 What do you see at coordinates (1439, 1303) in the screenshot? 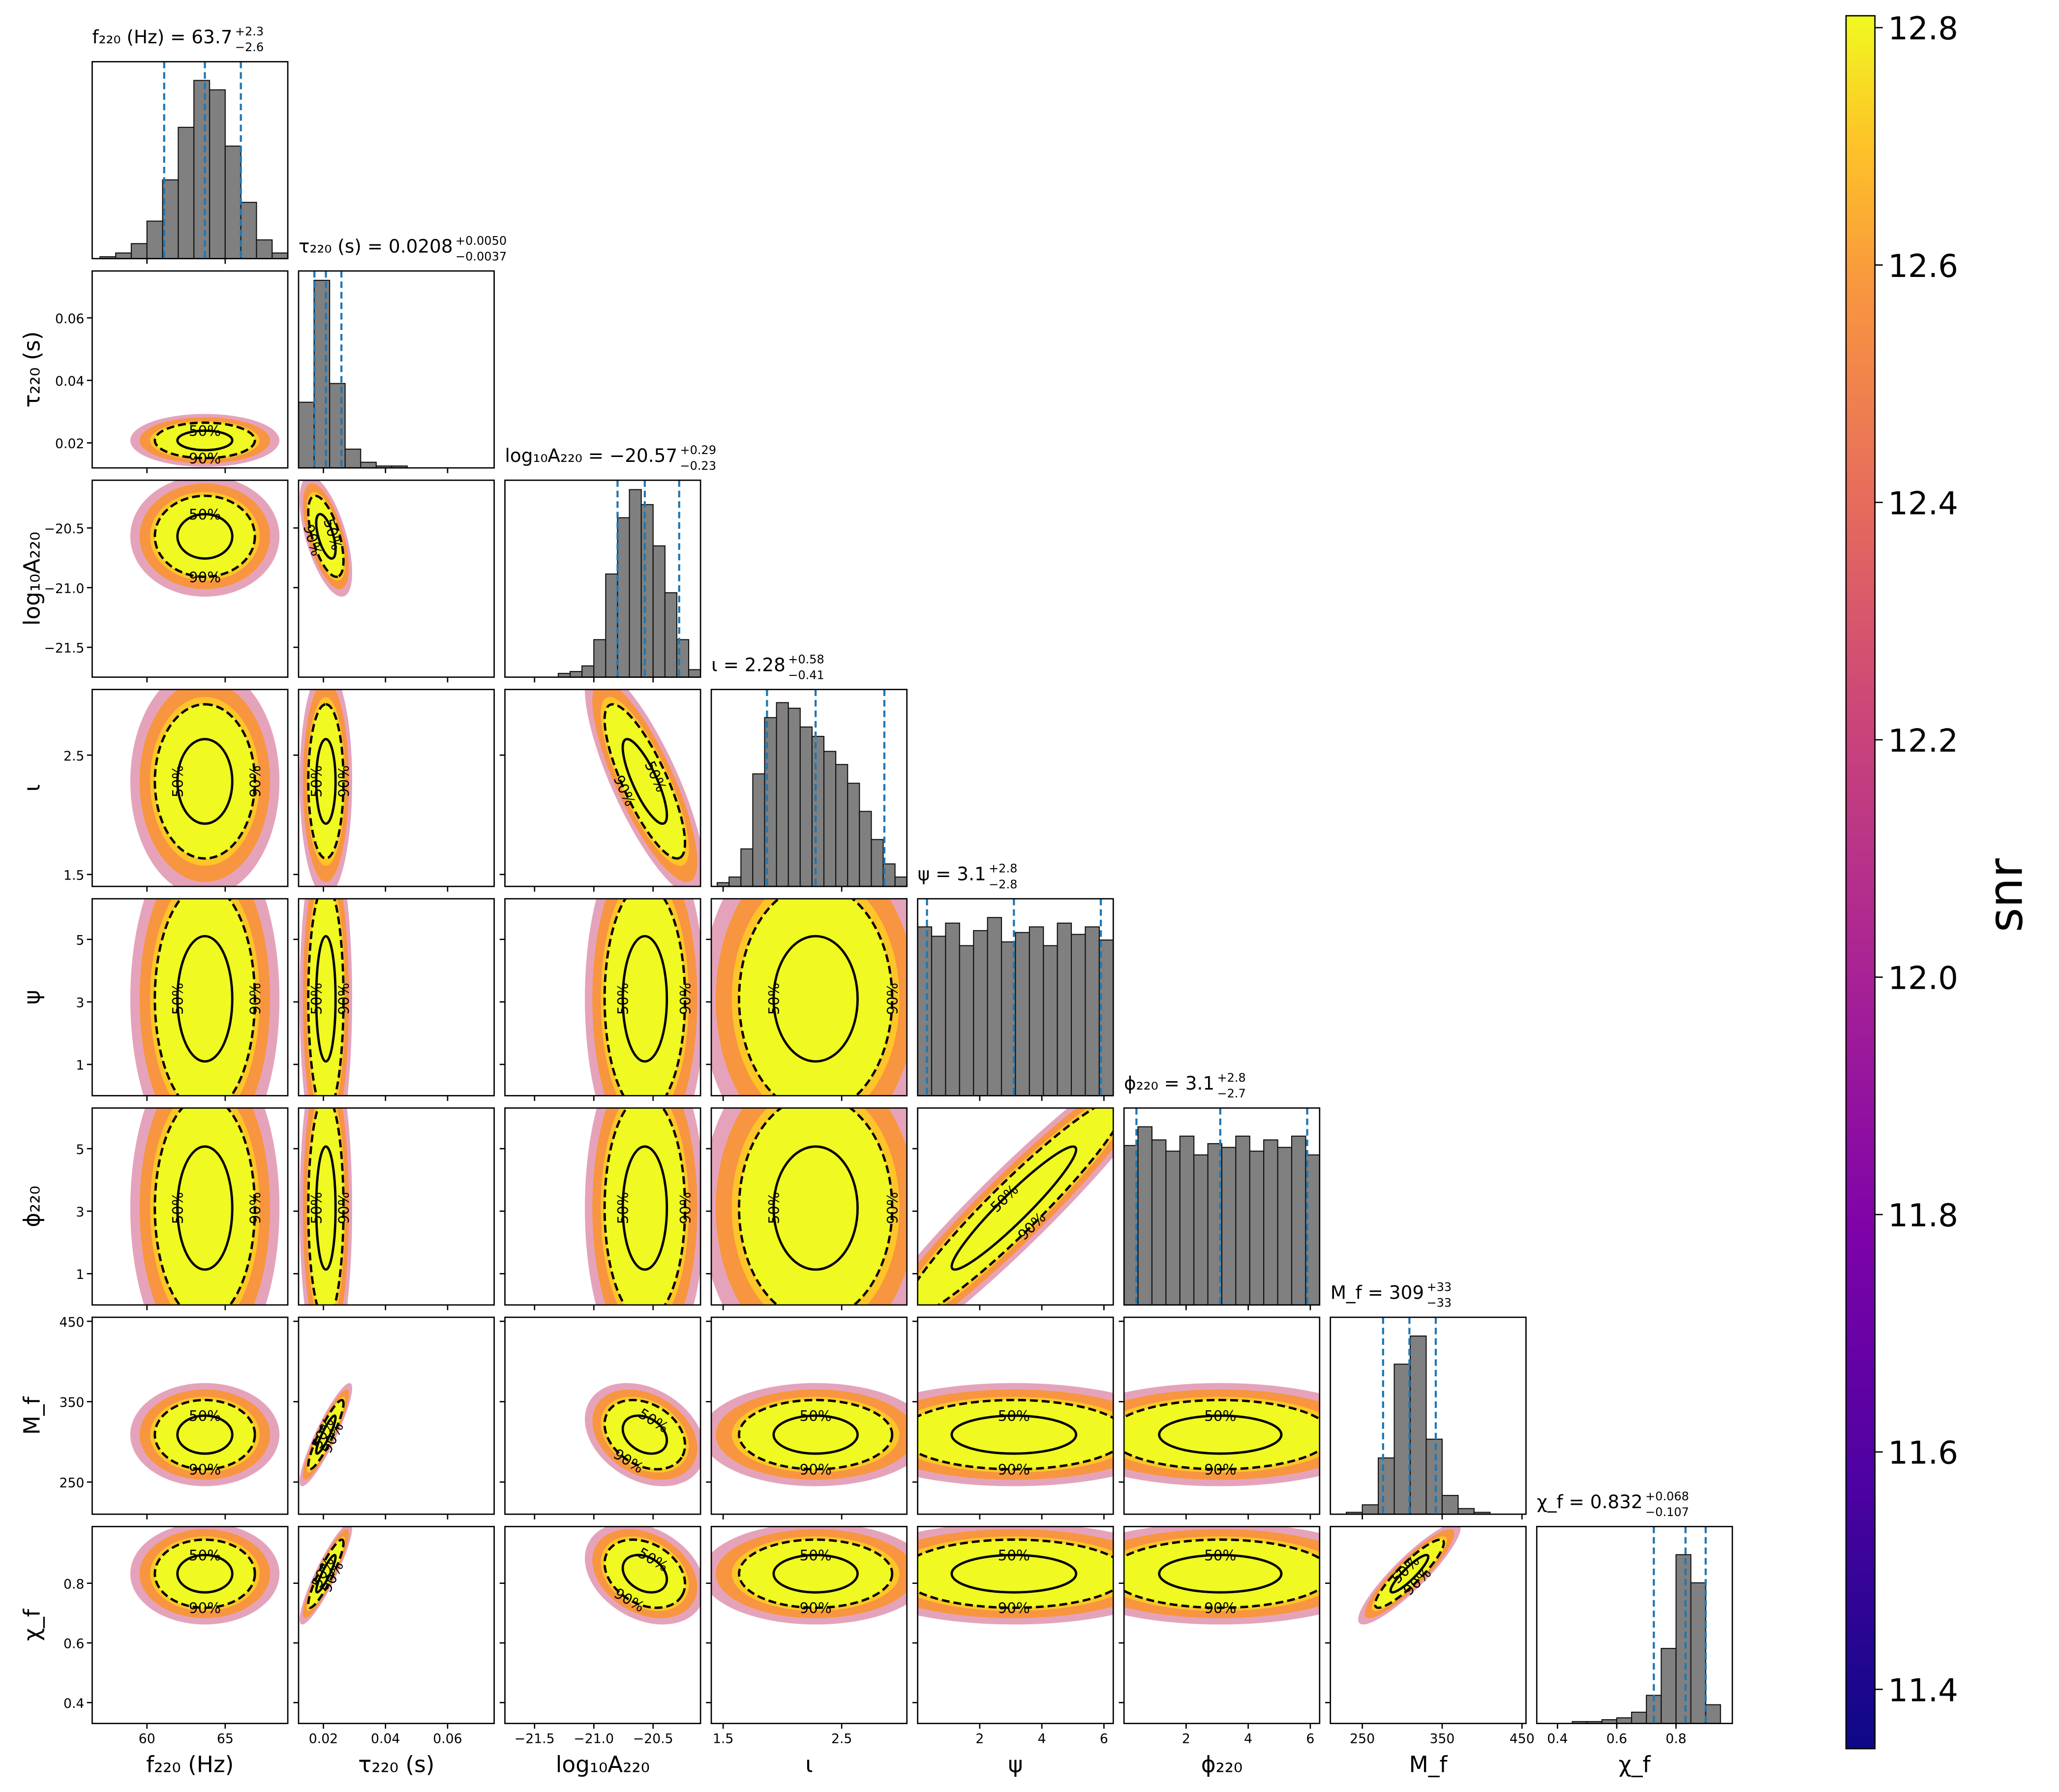
I see `title-minus: −33` at bounding box center [1439, 1303].